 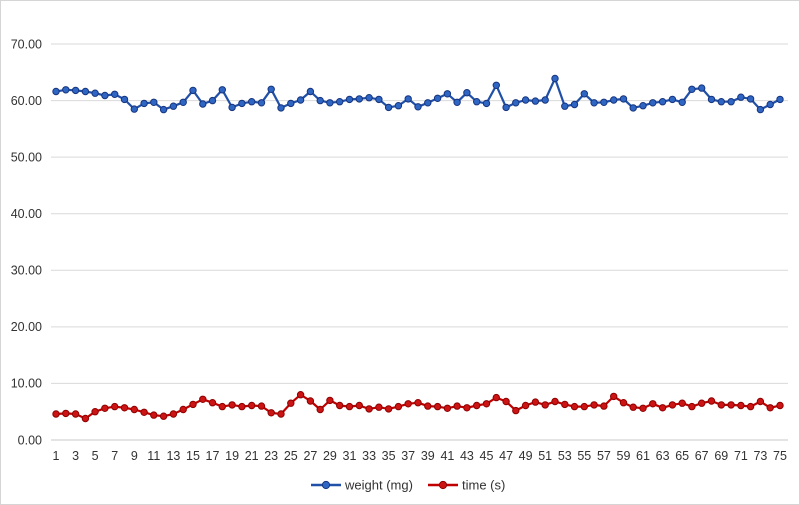 I want to click on x-axis-tick-label: 11, so click(x=153, y=456).